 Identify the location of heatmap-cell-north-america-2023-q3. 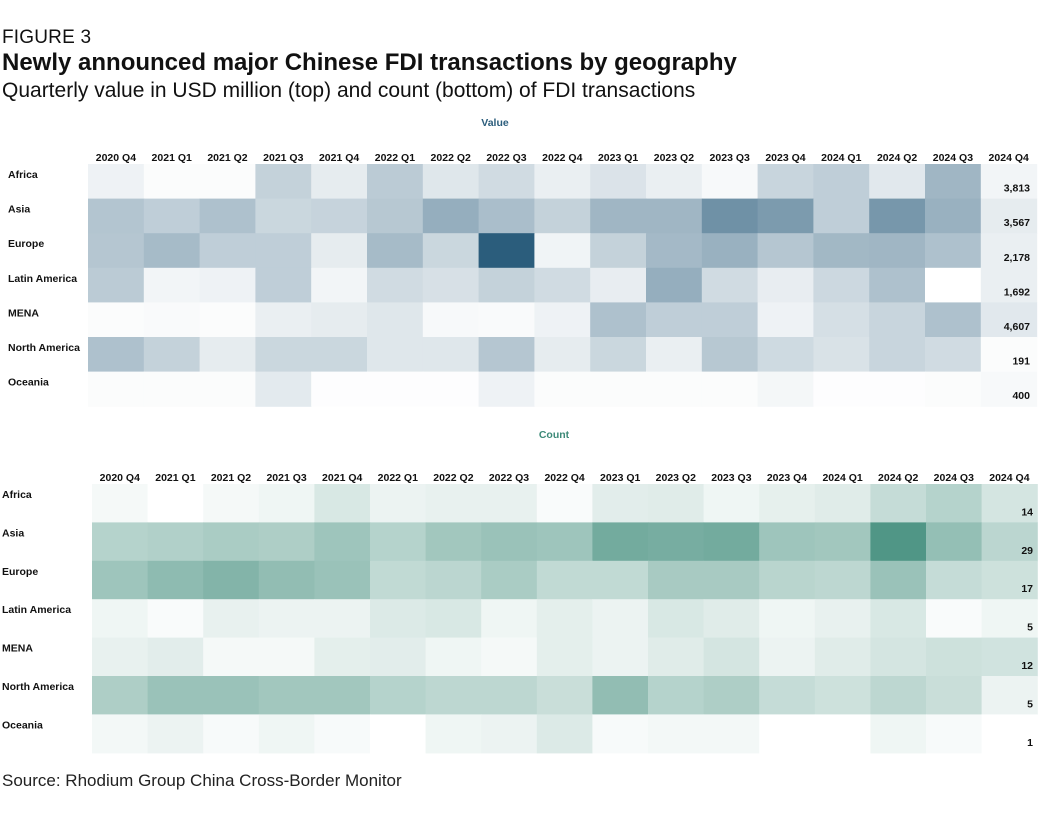
(730, 355).